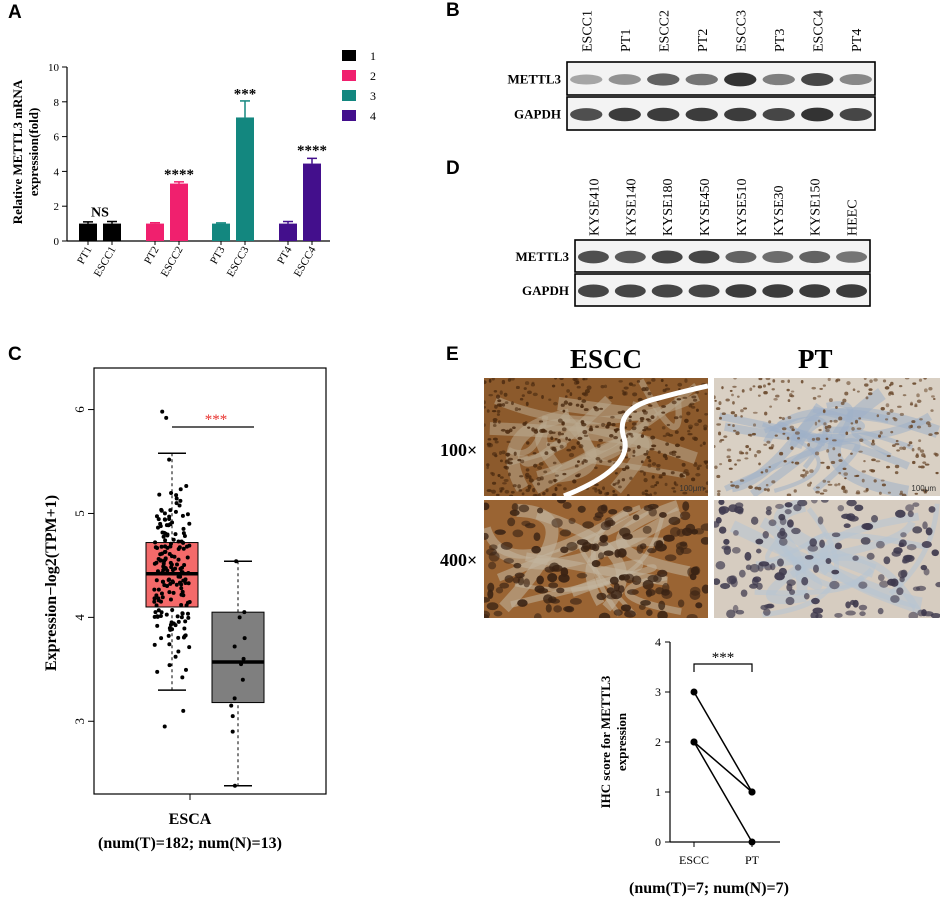 The height and width of the screenshot is (901, 941). Describe the element at coordinates (694, 742) in the screenshot. I see `panel-e-point` at that location.